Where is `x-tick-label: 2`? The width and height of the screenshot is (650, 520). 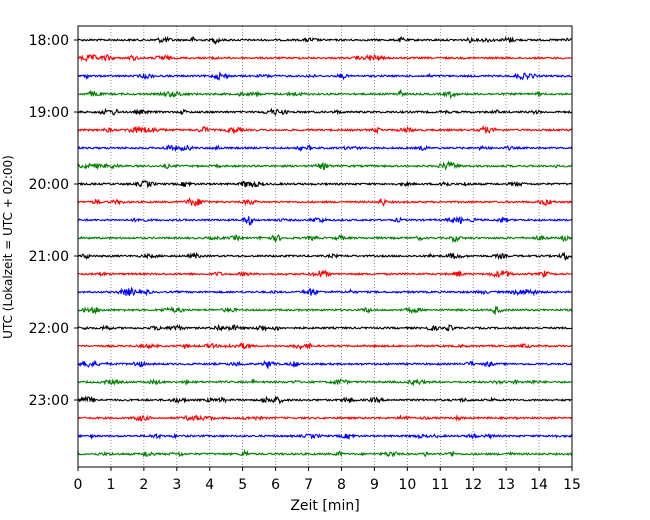 x-tick-label: 2 is located at coordinates (143, 485).